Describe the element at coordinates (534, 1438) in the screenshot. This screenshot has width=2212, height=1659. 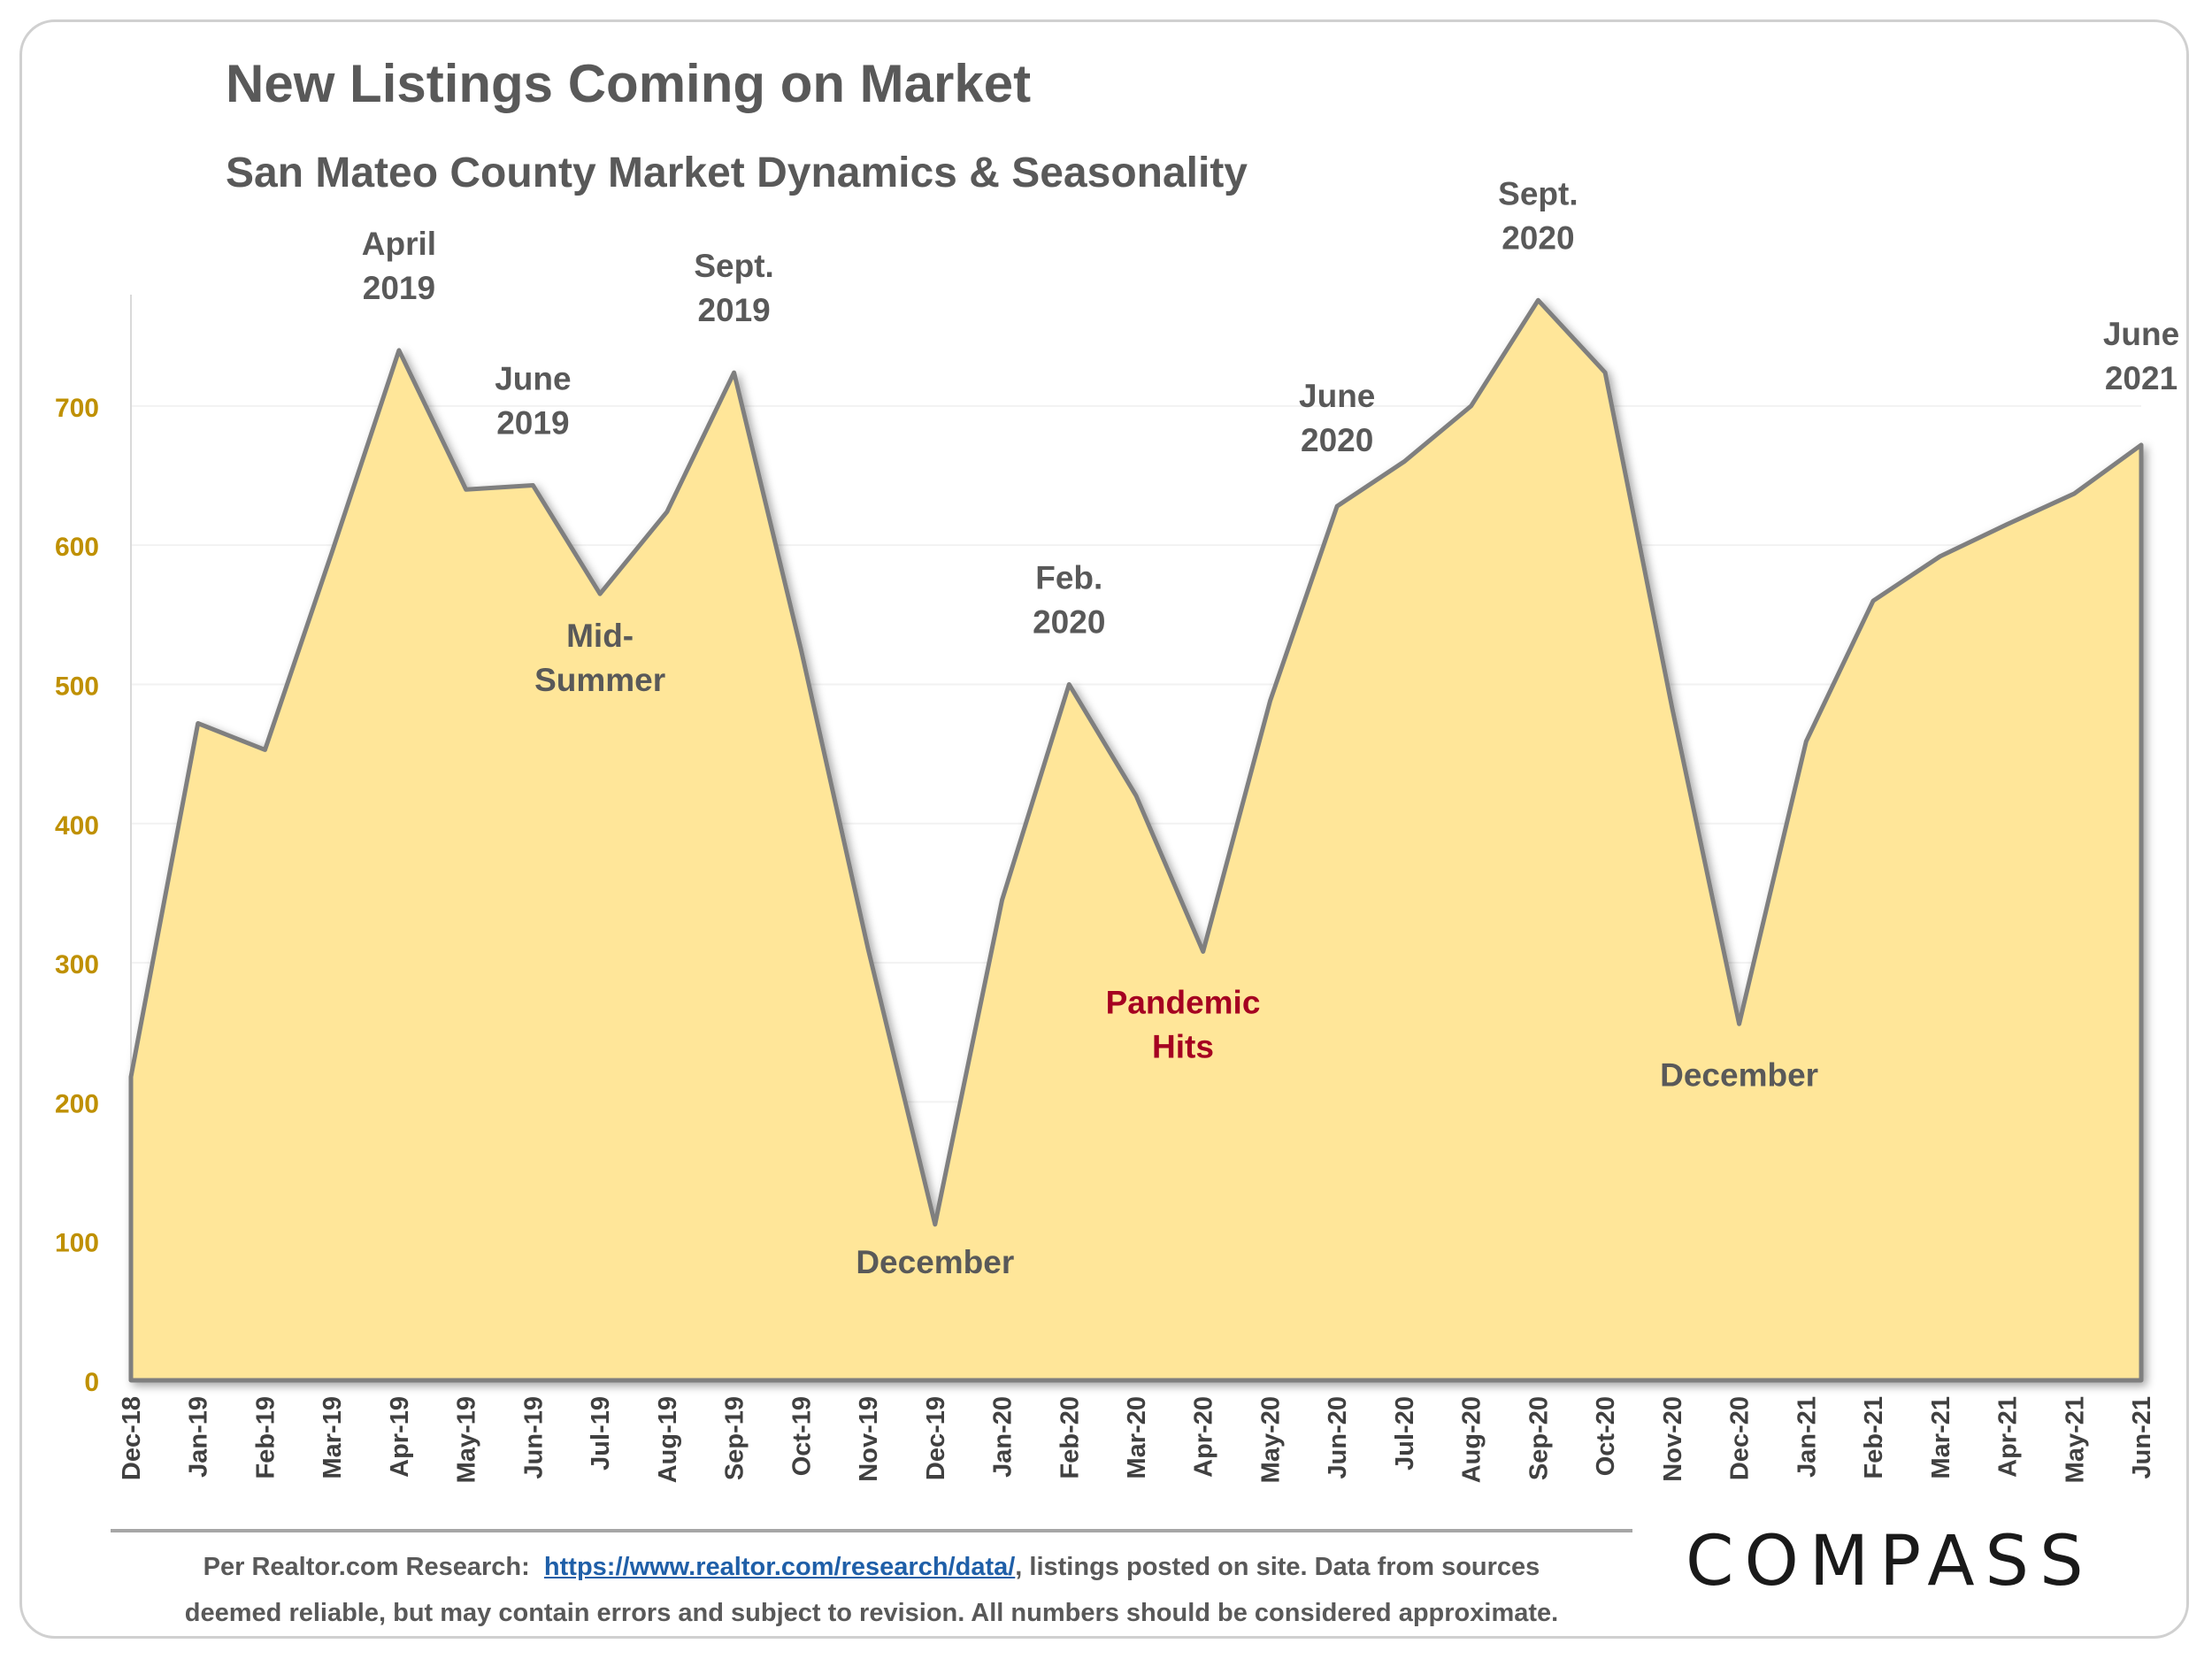
I see `x-tick-label: Jun-19` at that location.